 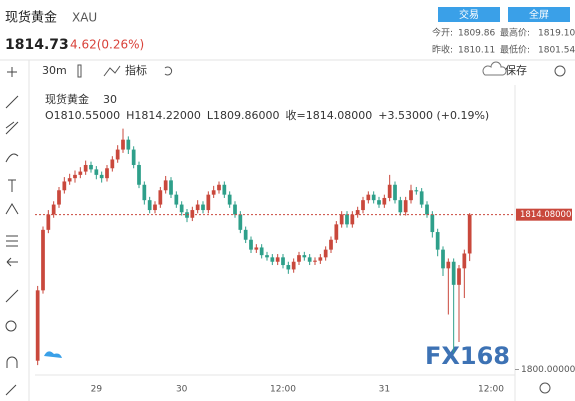 I want to click on stat-label: 昨收:, so click(x=442, y=50).